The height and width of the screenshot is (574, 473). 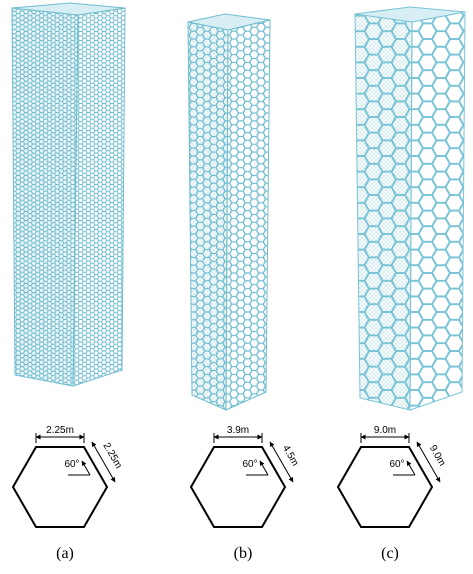 What do you see at coordinates (111, 456) in the screenshot?
I see `side-dimension: 2.25m` at bounding box center [111, 456].